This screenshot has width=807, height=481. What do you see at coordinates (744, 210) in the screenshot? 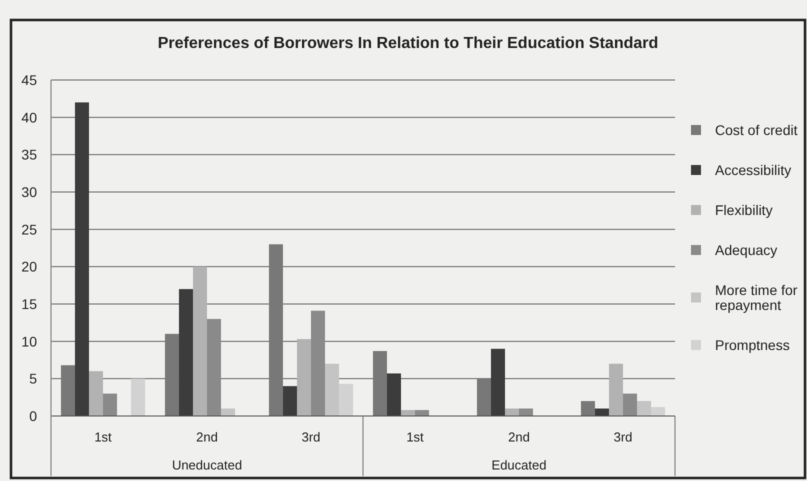
I see `legend-label: Flexibility` at bounding box center [744, 210].